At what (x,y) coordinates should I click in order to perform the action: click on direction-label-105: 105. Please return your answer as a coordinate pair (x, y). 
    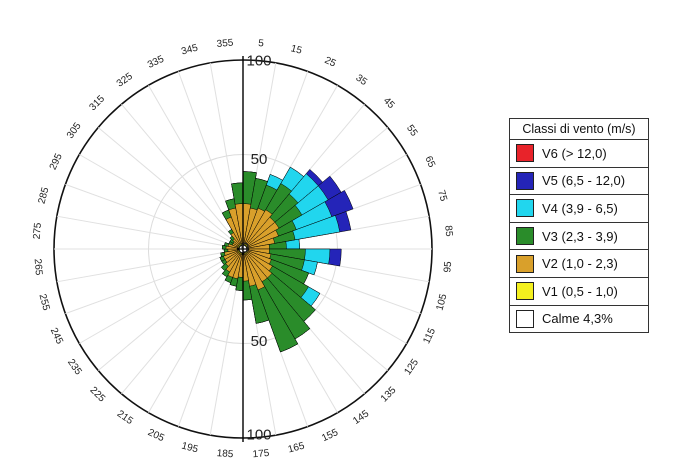
    Looking at the image, I should click on (442, 301).